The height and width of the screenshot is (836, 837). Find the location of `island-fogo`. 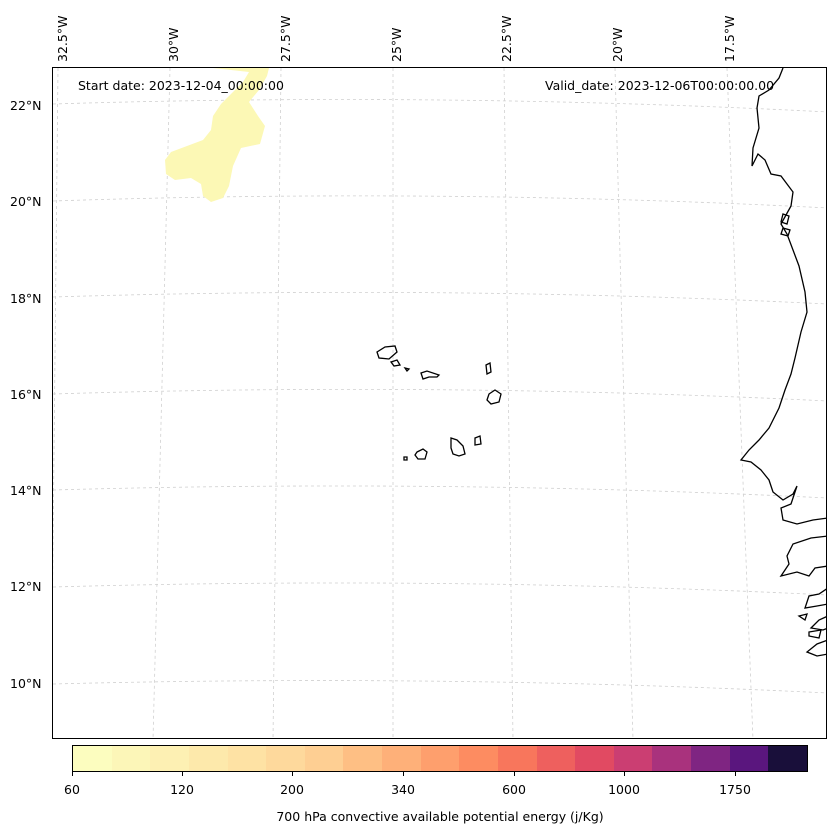

island-fogo is located at coordinates (421, 454).